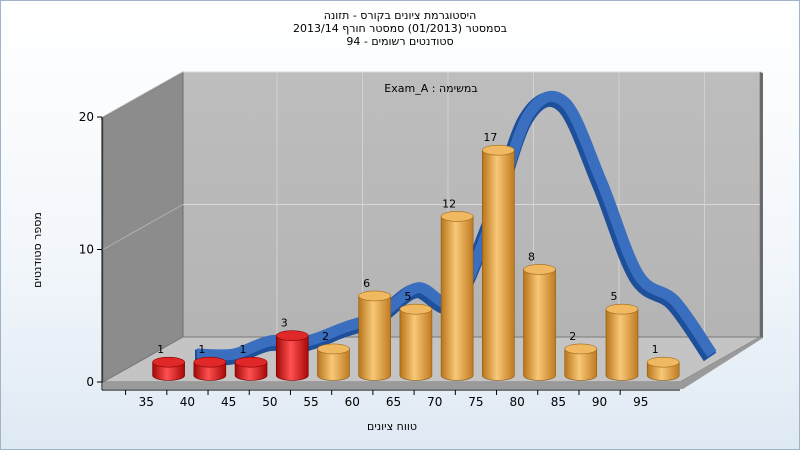  What do you see at coordinates (431, 88) in the screenshot?
I see `exam-annotation: במשימה : Exam_A` at bounding box center [431, 88].